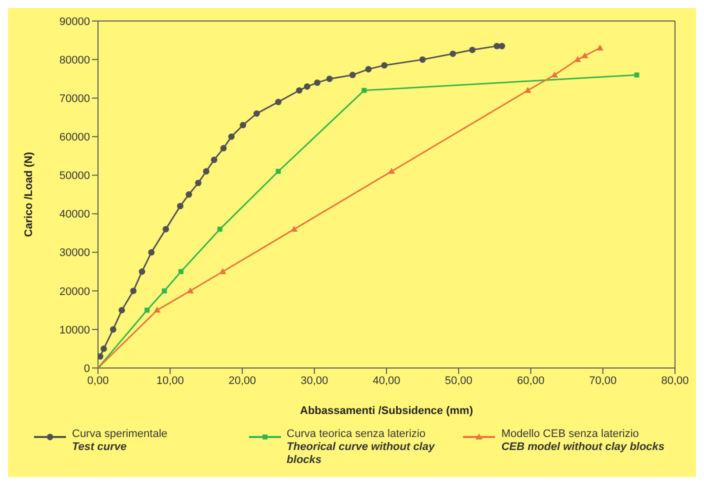  What do you see at coordinates (361, 447) in the screenshot?
I see `legend-label: Curva teorica senza laterizio Theorical curve without clay blocks` at bounding box center [361, 447].